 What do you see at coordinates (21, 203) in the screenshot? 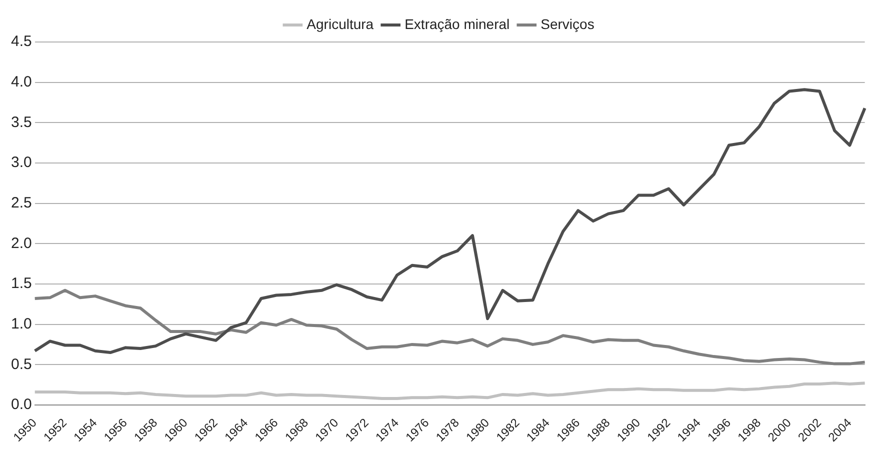
I see `y-tick-label: 2.5` at bounding box center [21, 203].